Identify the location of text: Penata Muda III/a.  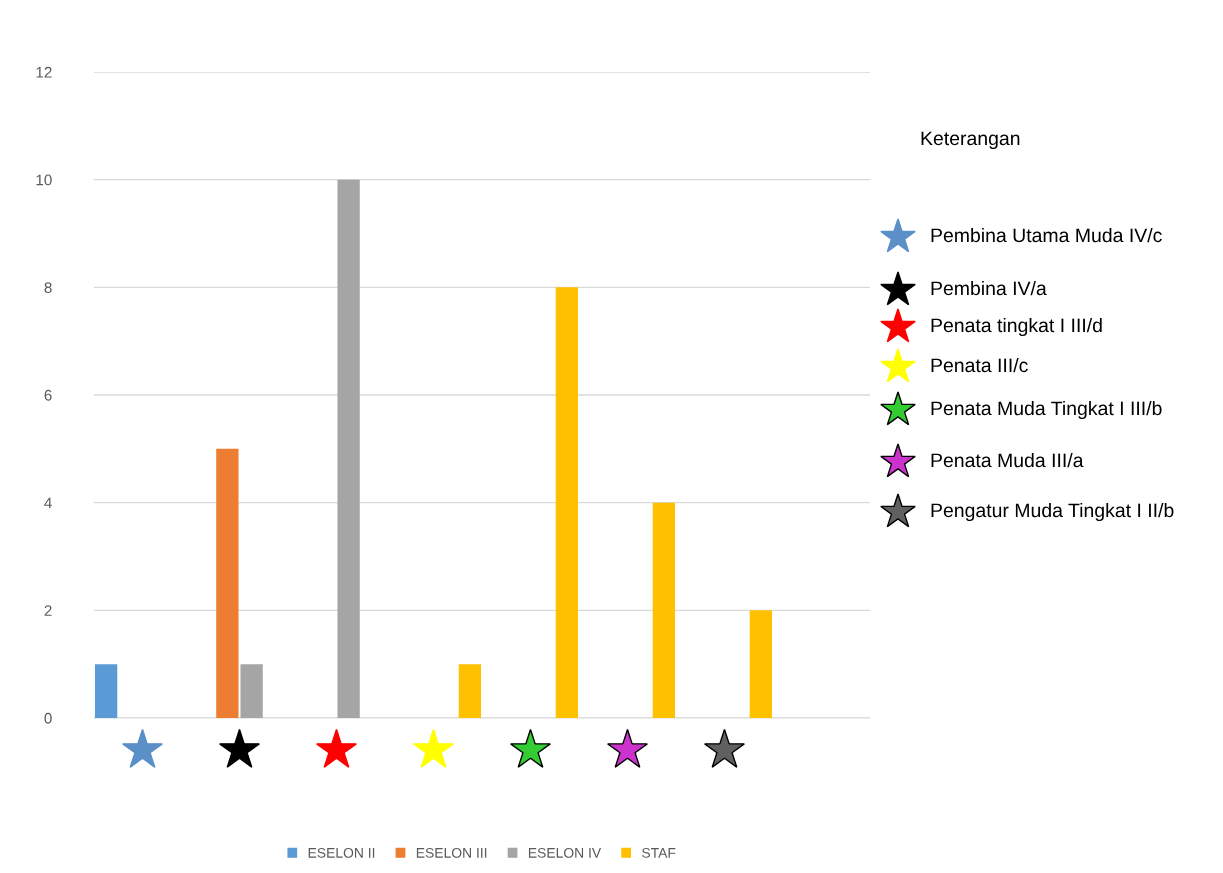
(1007, 460).